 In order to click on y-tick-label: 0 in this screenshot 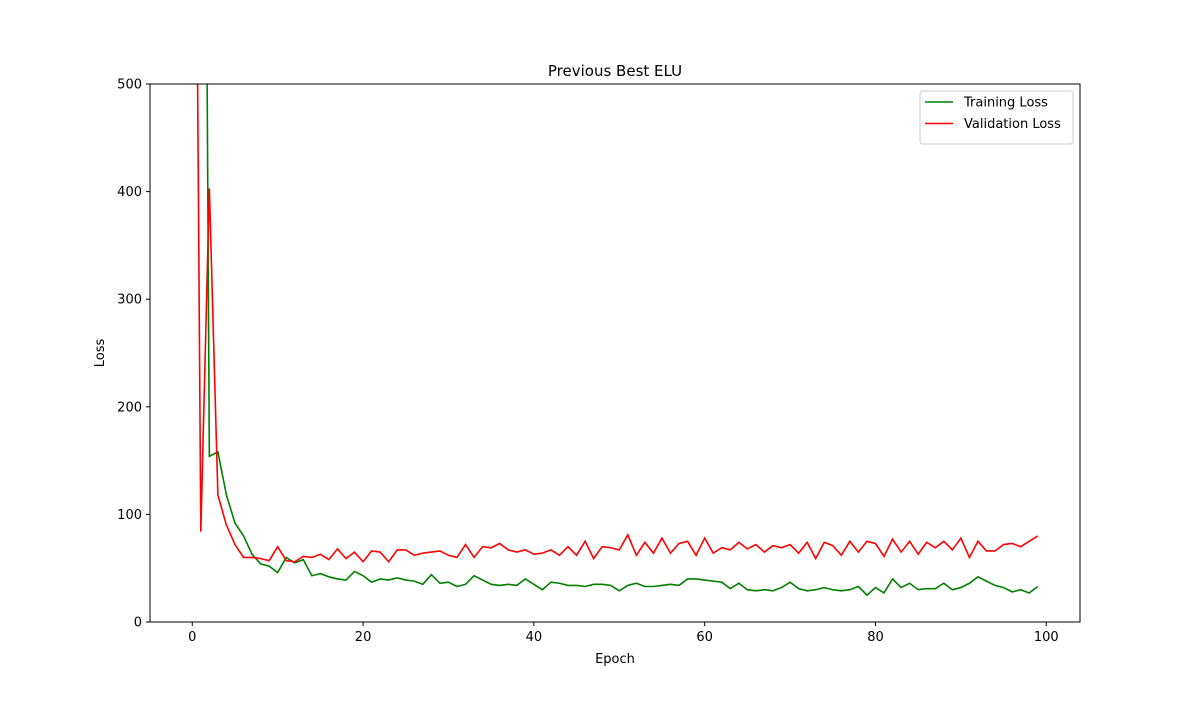, I will do `click(138, 623)`.